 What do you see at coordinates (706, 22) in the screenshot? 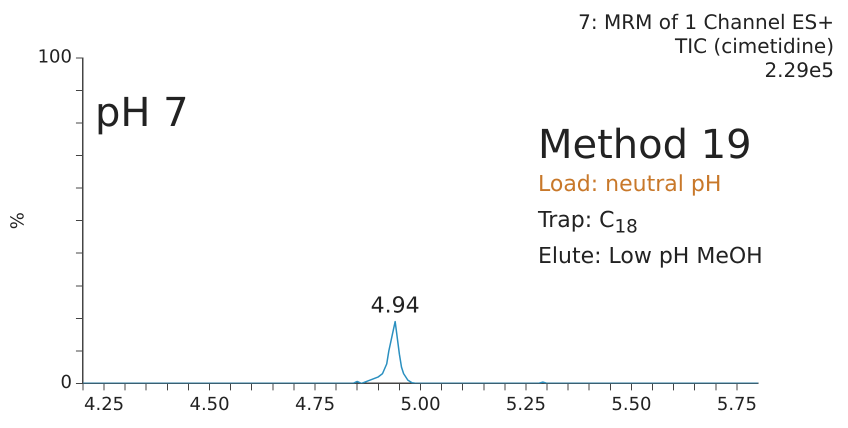
I see `text: 7: MRM of 1 Channel ES+` at bounding box center [706, 22].